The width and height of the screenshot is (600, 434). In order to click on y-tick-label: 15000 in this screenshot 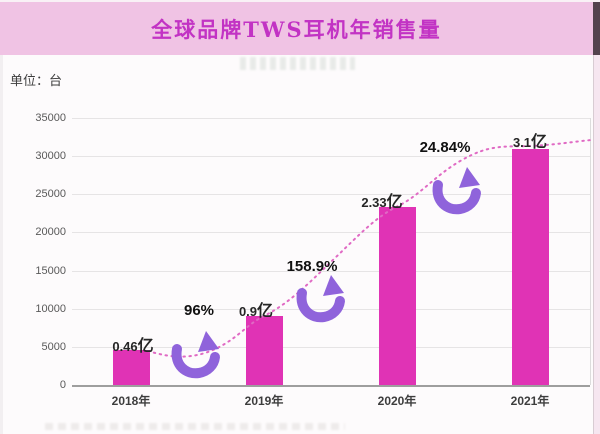, I will do `click(50, 270)`.